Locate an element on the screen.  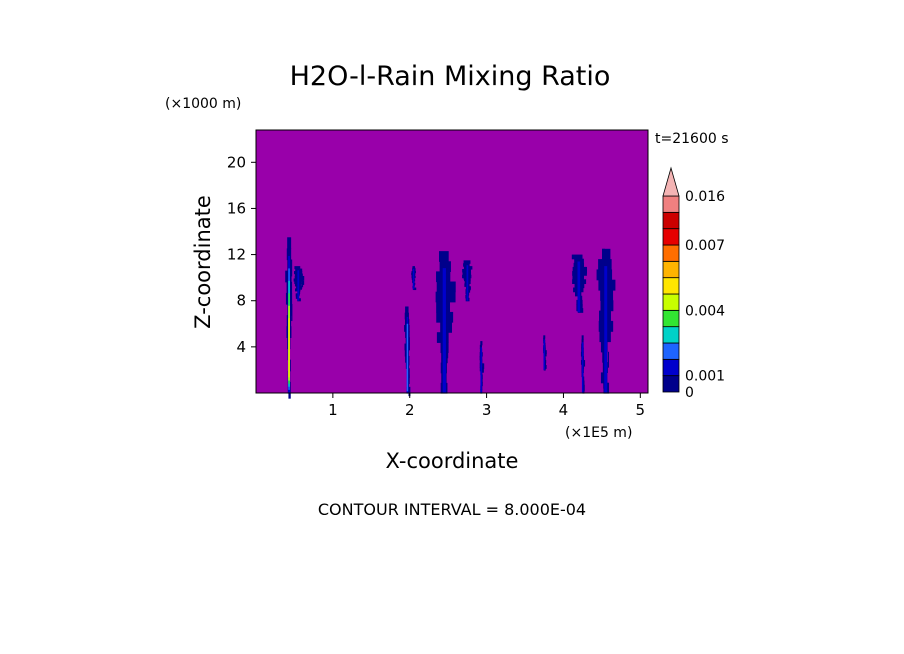
colorbar is located at coordinates (671, 279).